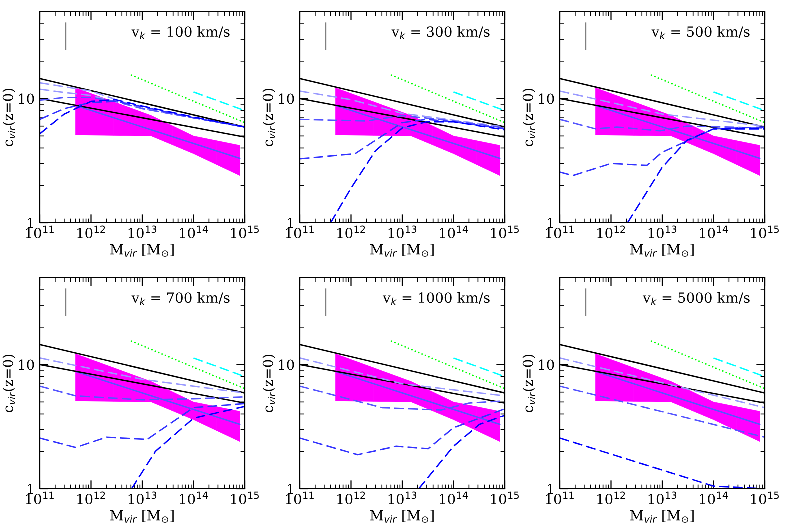 The image size is (789, 531). I want to click on annotation: v$_{k}$ = 1000 km/s, so click(436, 299).